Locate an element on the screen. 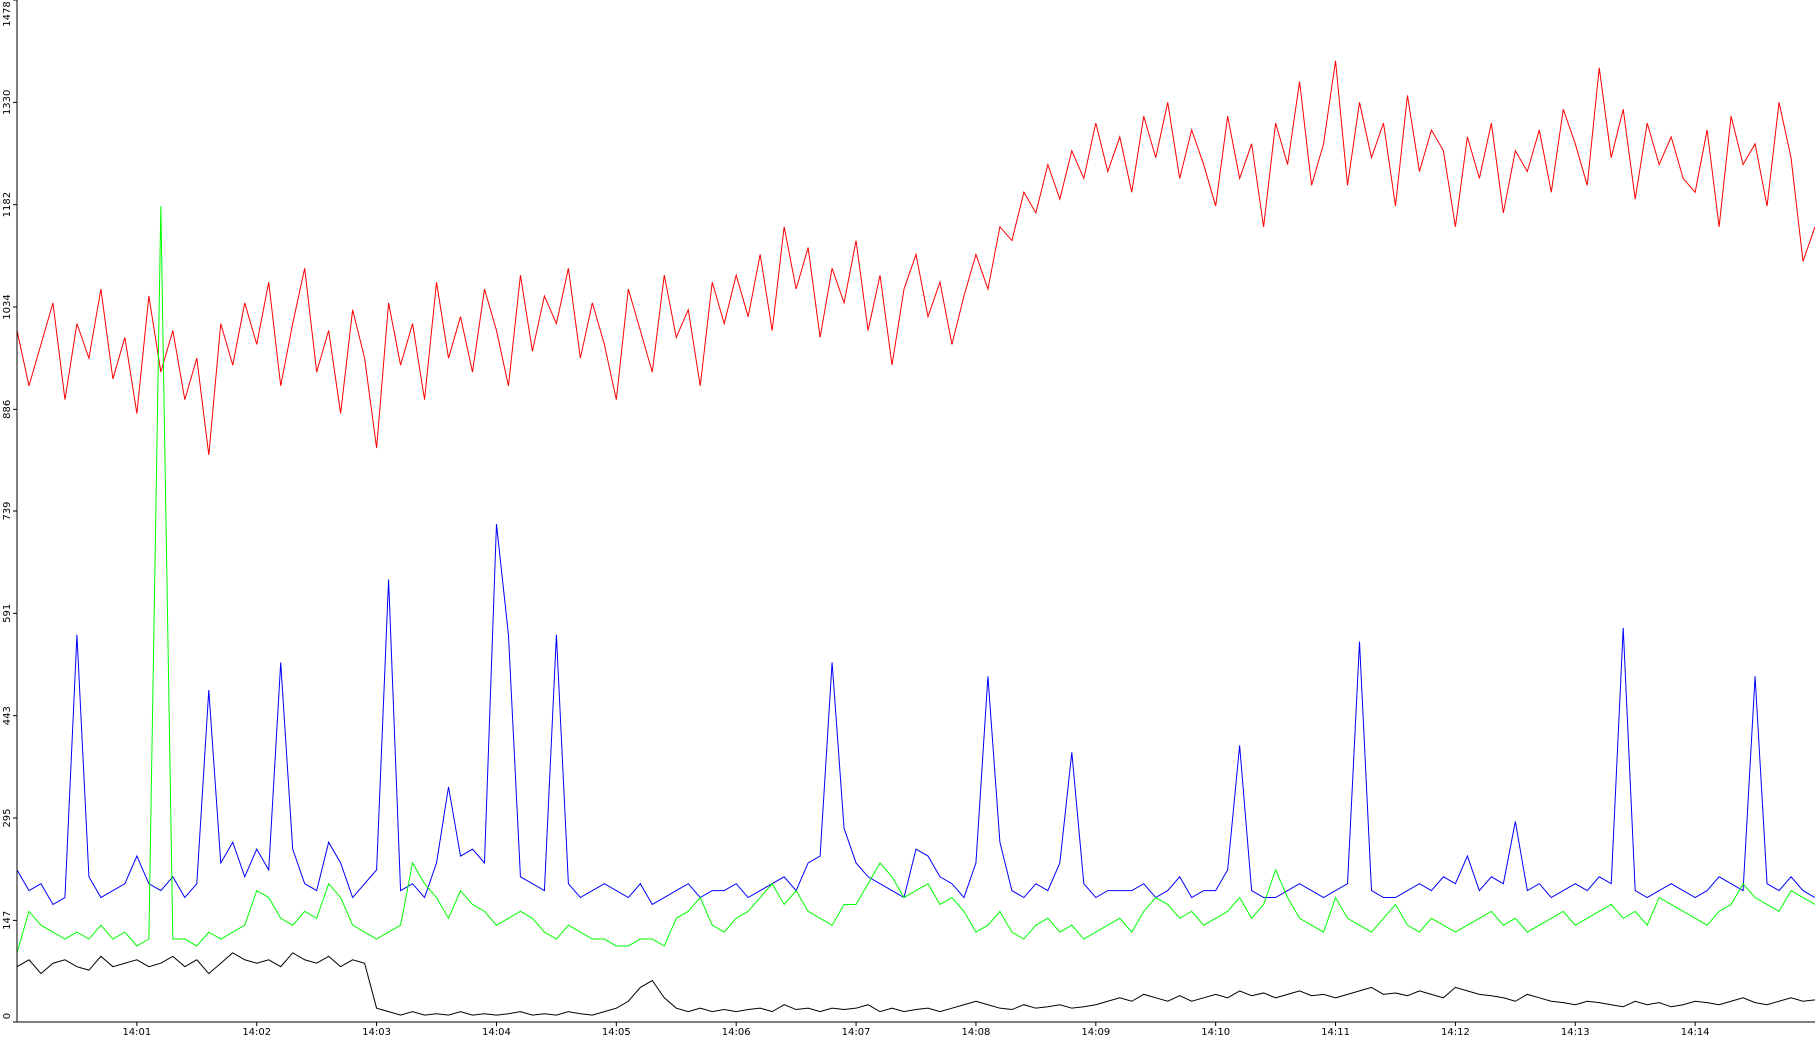 This screenshot has width=1815, height=1039. y-tick-label: 1330 is located at coordinates (7, 102).